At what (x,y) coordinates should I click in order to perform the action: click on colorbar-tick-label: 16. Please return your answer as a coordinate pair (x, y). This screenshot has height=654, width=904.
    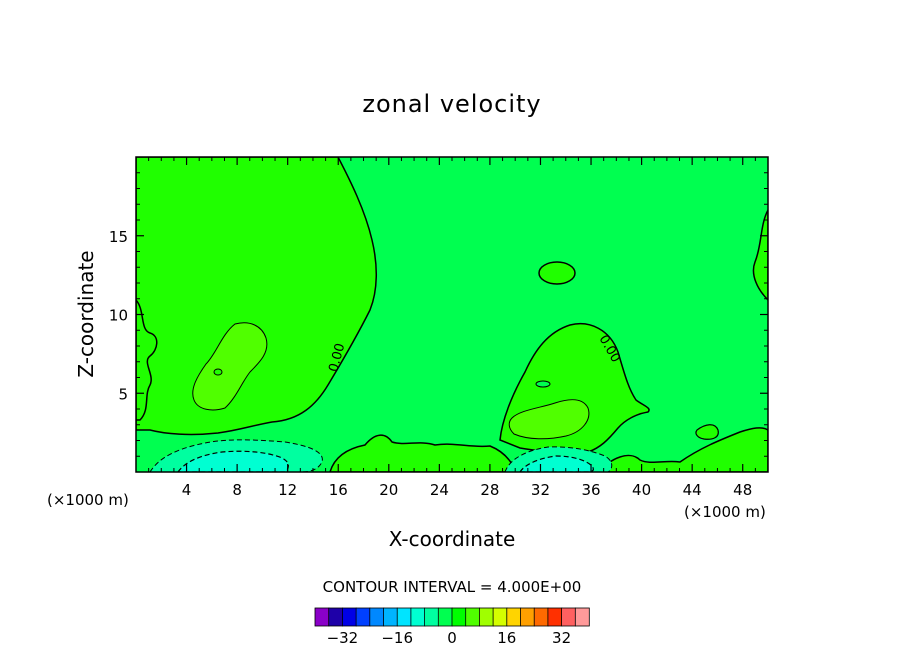
    Looking at the image, I should click on (506, 638).